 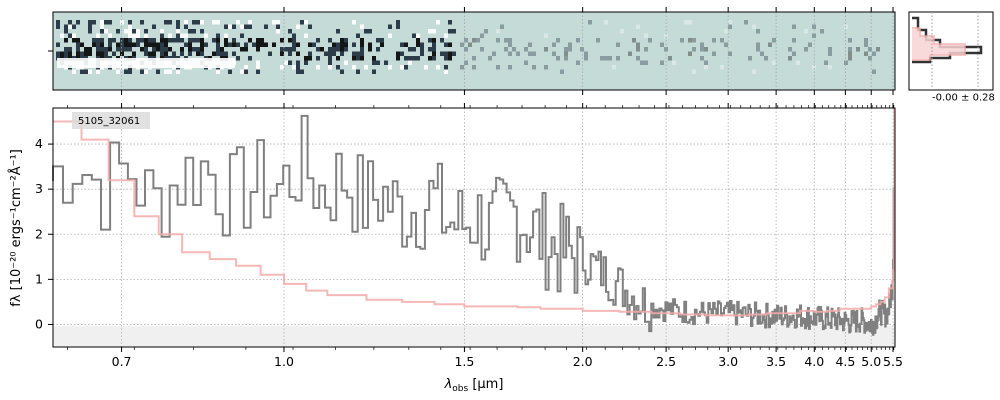 I want to click on y-tick-label: 0, so click(x=39, y=323).